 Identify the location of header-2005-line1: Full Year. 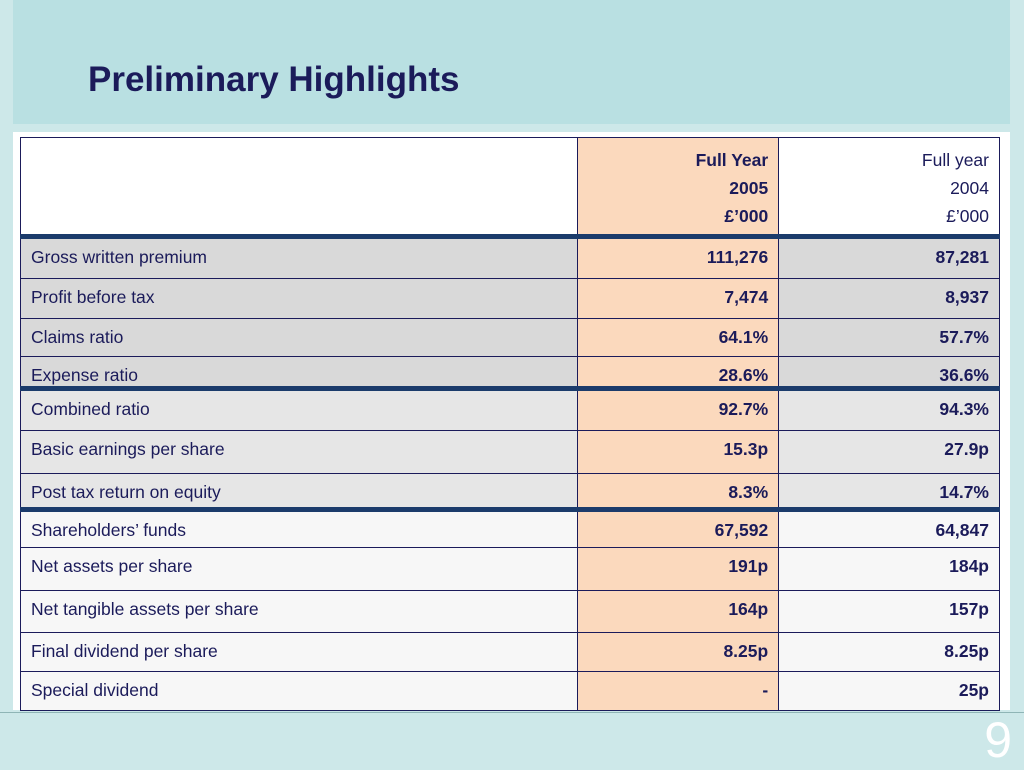
(732, 160).